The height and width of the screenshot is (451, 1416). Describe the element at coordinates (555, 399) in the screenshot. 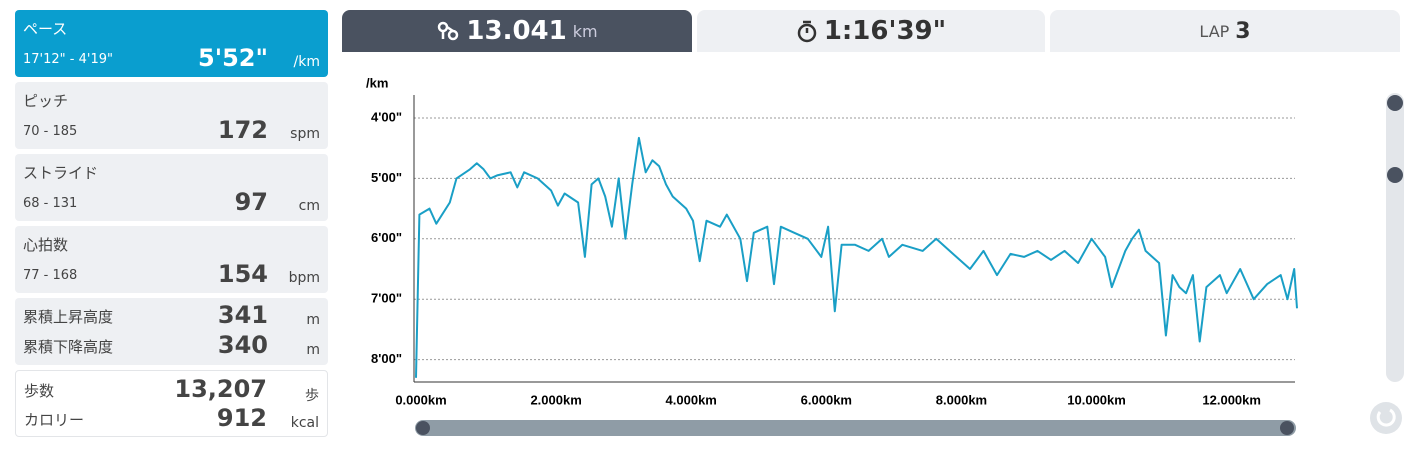

I see `x-tick-label: 2.000km` at that location.